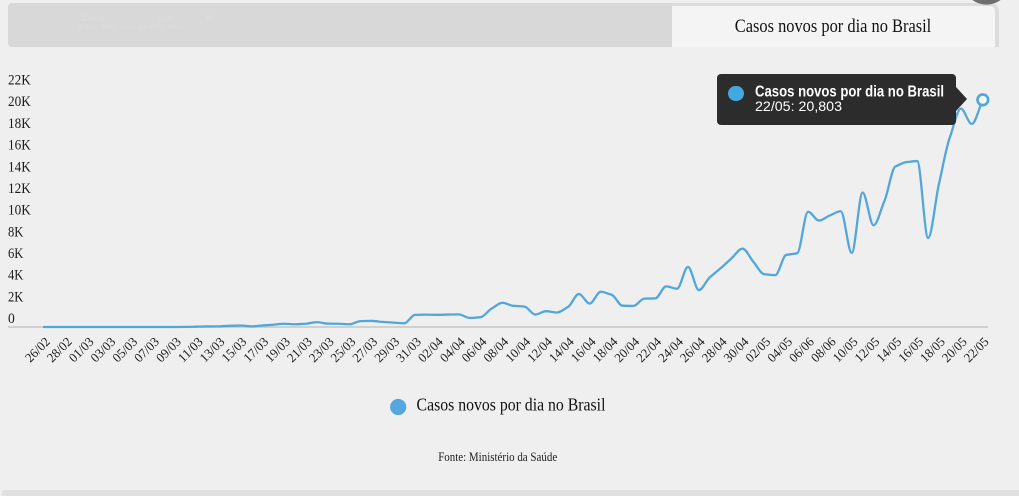  I want to click on svg-text: 0, so click(11, 319).